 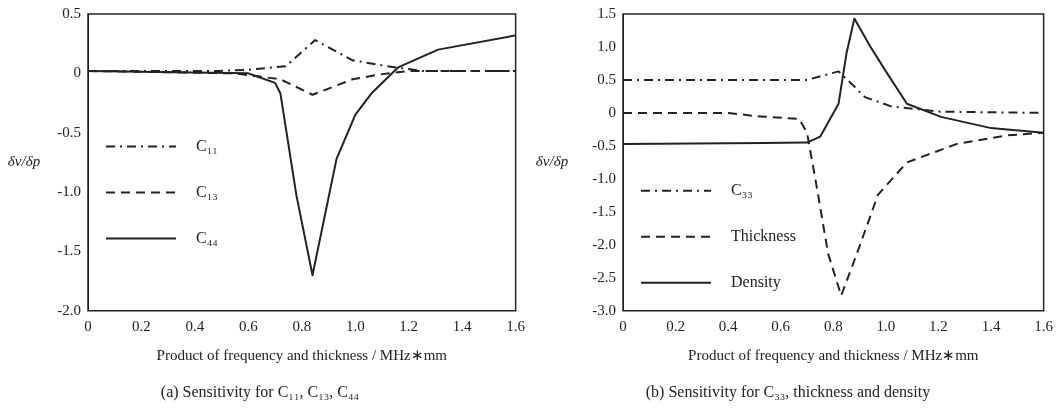 I want to click on legend-label: C₁₁, so click(x=207, y=145).